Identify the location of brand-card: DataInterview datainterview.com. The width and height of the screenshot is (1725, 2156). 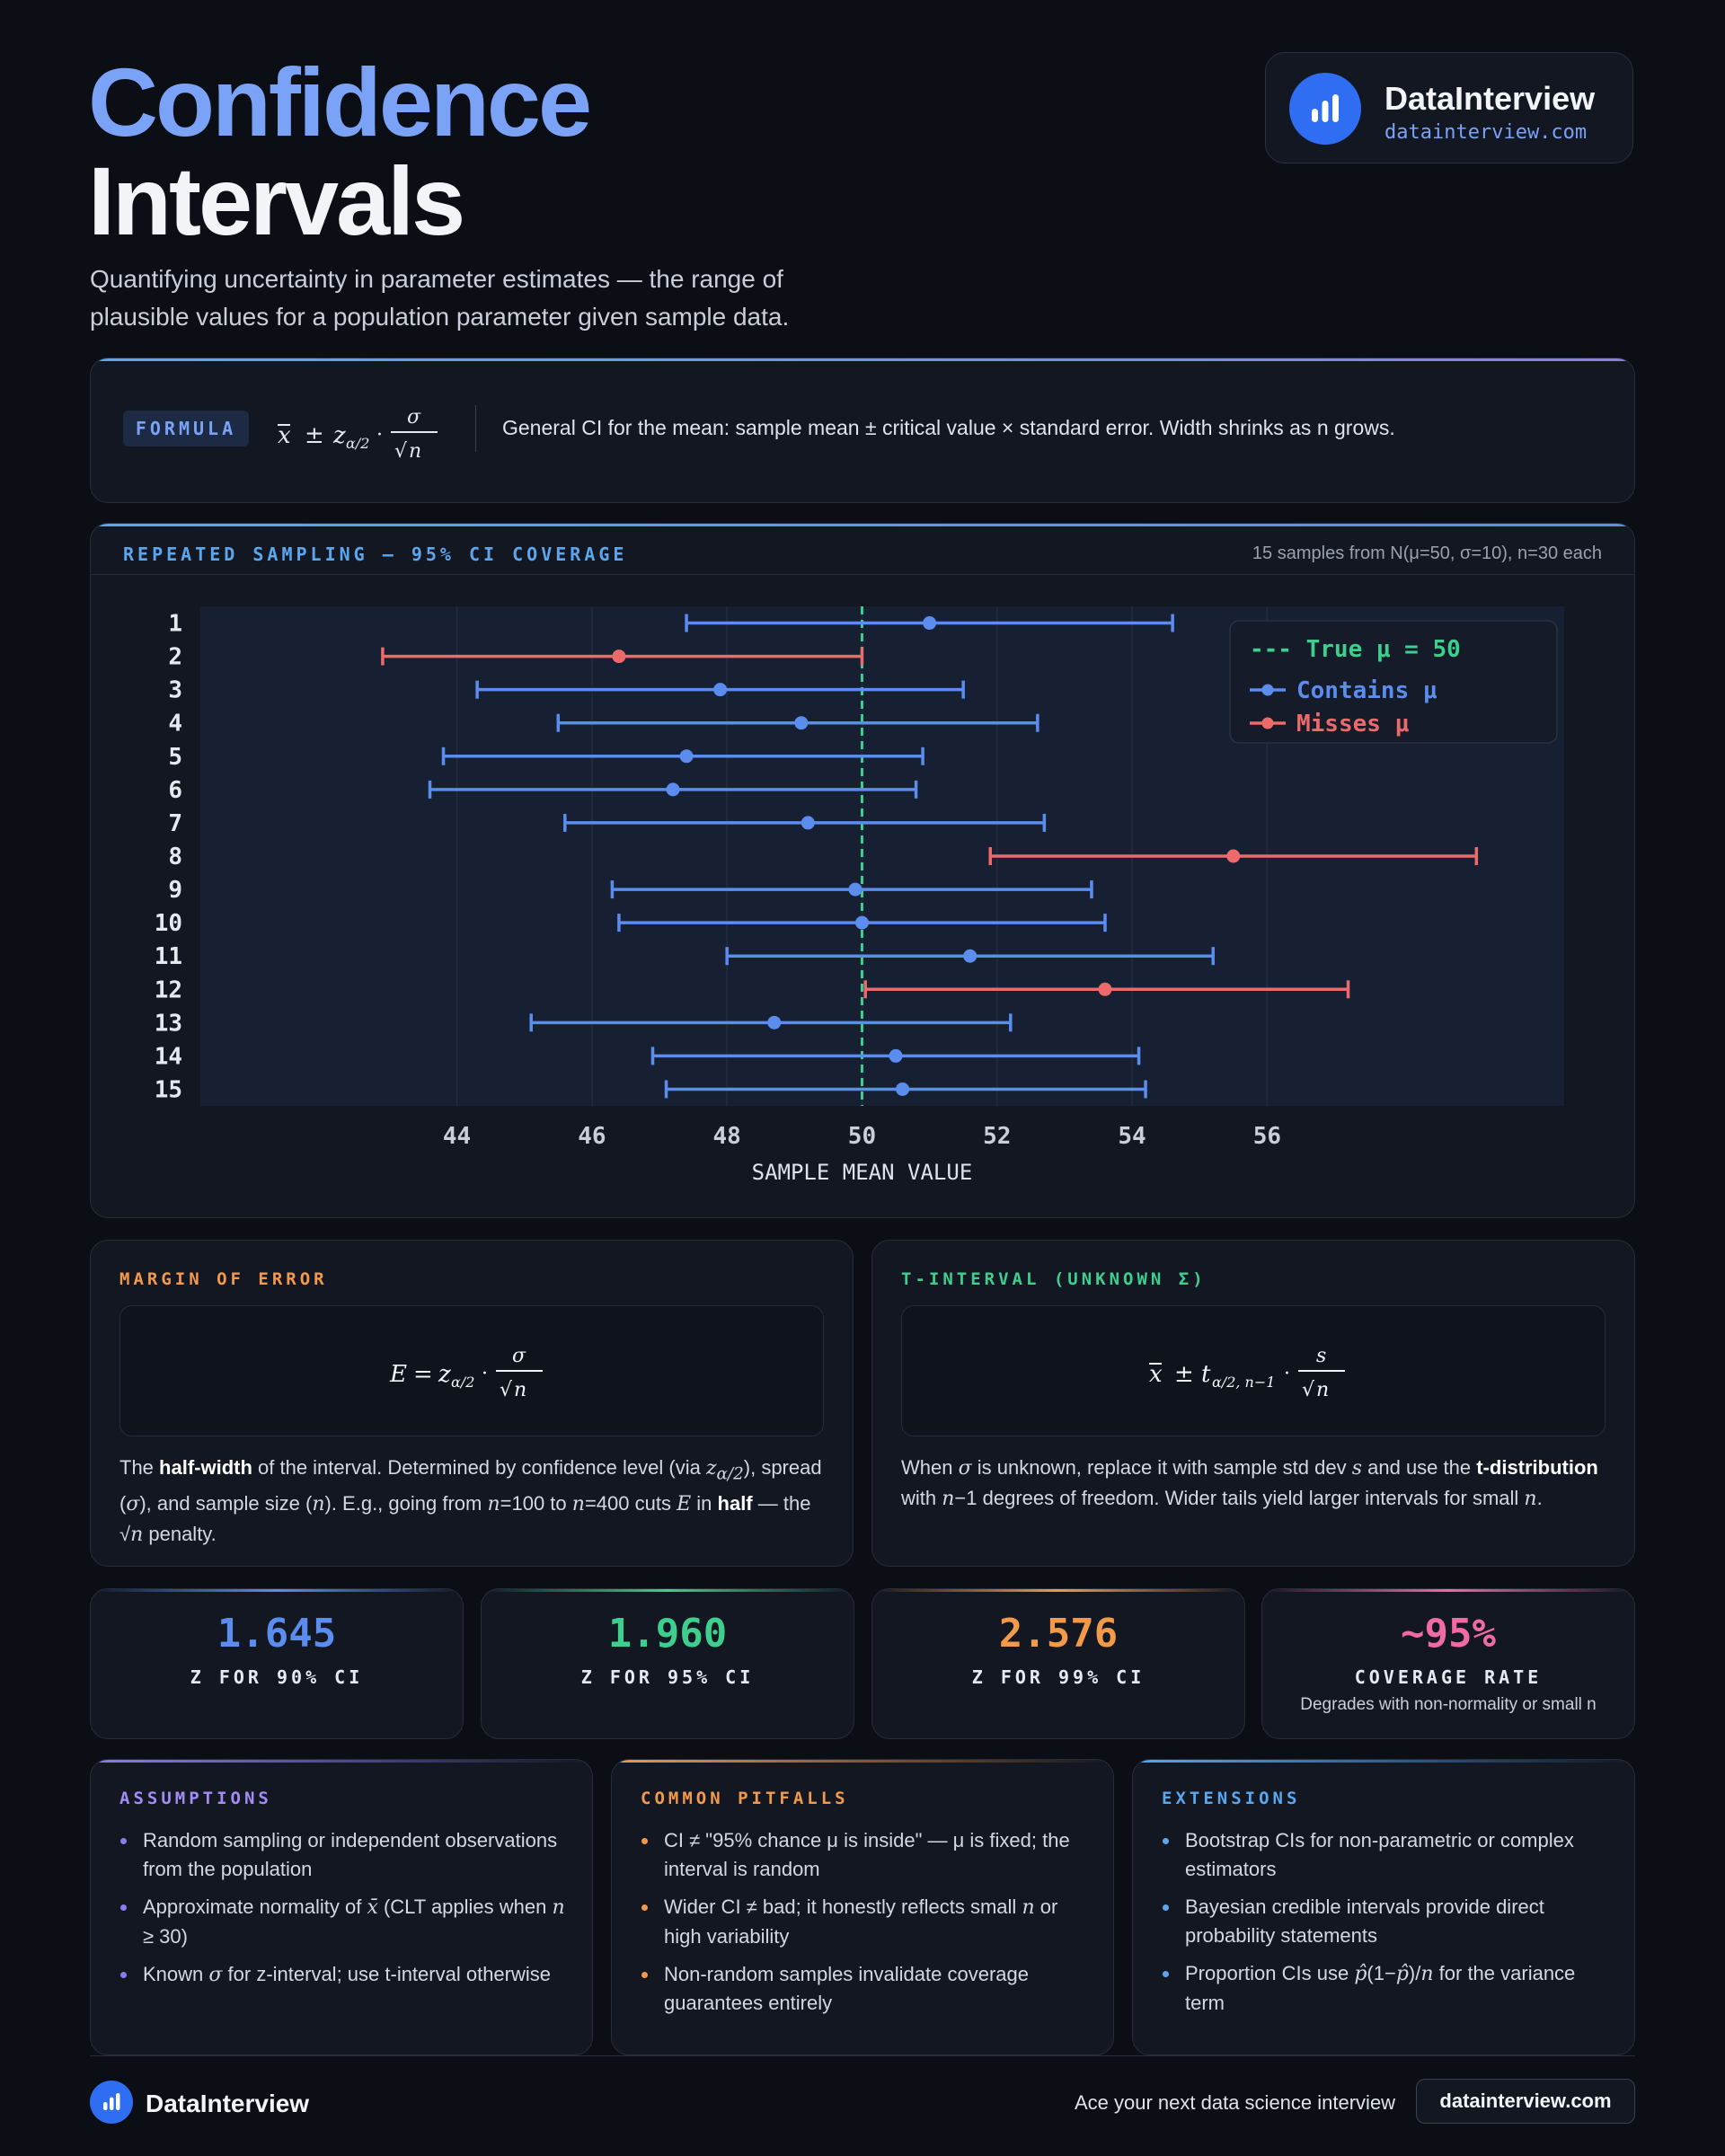
(1449, 107).